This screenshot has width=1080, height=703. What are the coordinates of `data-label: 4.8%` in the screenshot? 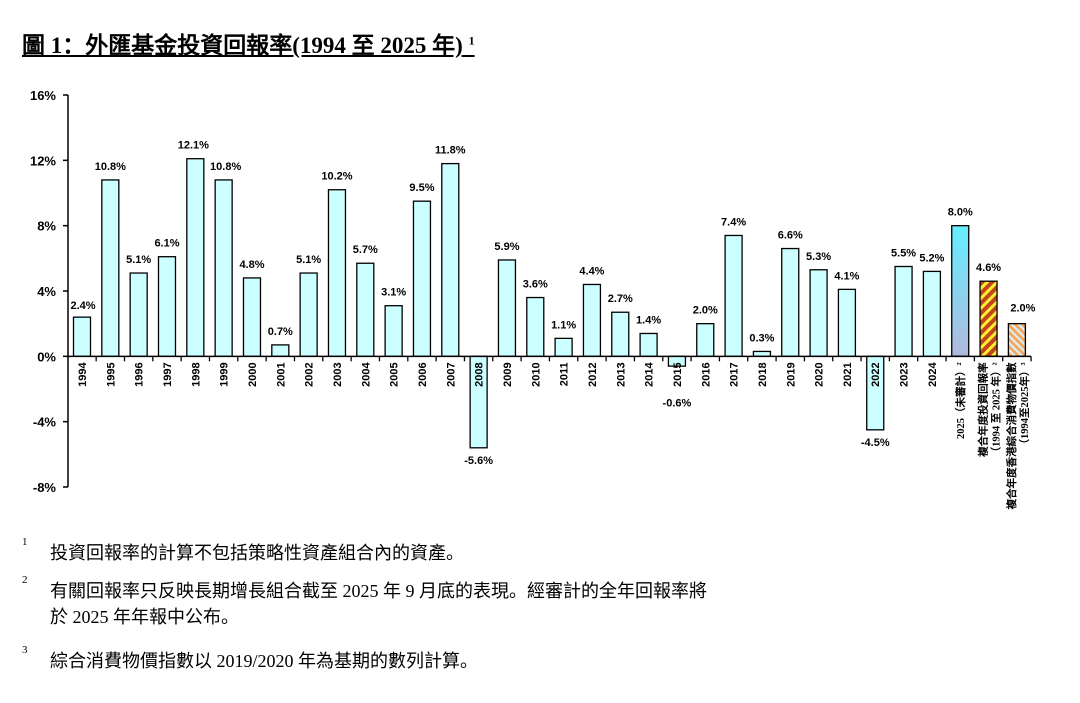 It's located at (251, 265).